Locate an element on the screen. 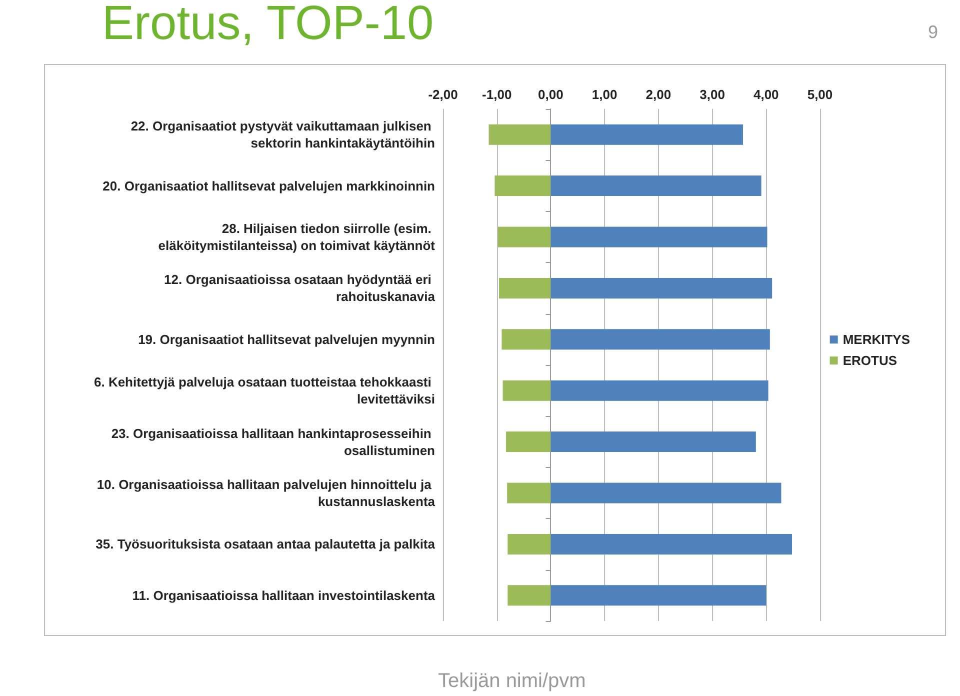  y-tick-label: 19. Organisaatiot hallitsevat palvelujen myynnin is located at coordinates (287, 339).